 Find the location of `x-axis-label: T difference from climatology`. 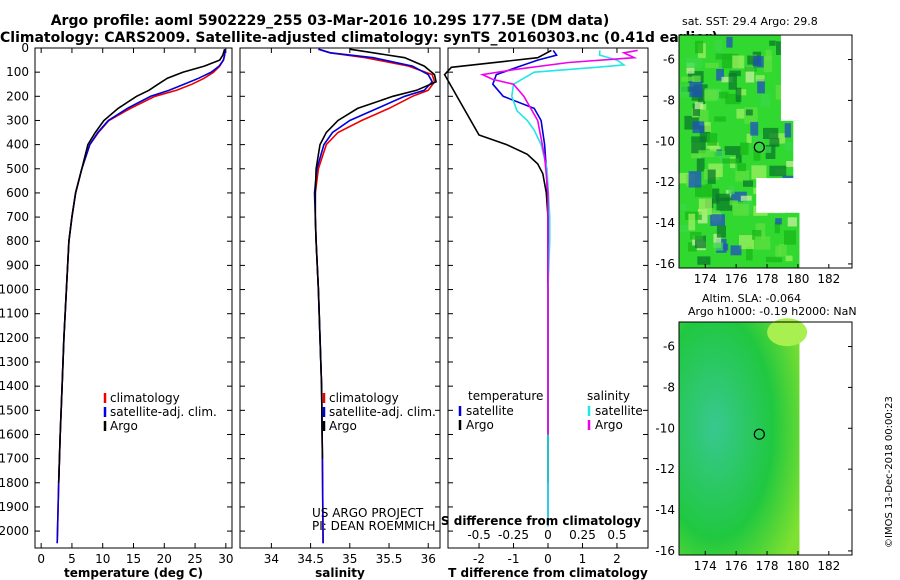

x-axis-label: T difference from climatology is located at coordinates (548, 573).